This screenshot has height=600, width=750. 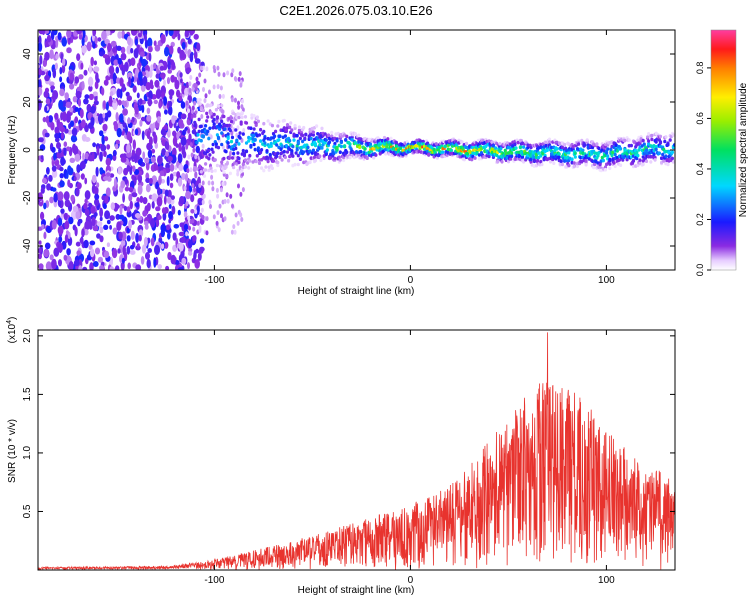 I want to click on spectrogram-xtick-label: 0, so click(x=411, y=280).